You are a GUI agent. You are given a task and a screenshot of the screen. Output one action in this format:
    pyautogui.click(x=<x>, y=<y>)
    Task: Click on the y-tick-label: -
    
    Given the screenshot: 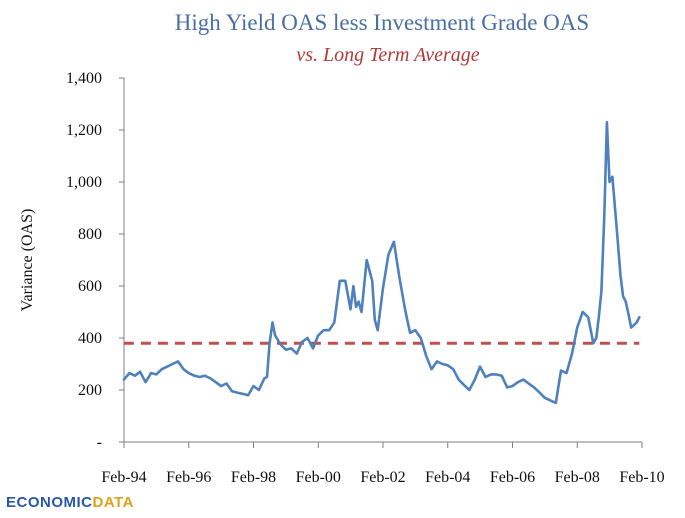 What is the action you would take?
    pyautogui.click(x=99, y=442)
    